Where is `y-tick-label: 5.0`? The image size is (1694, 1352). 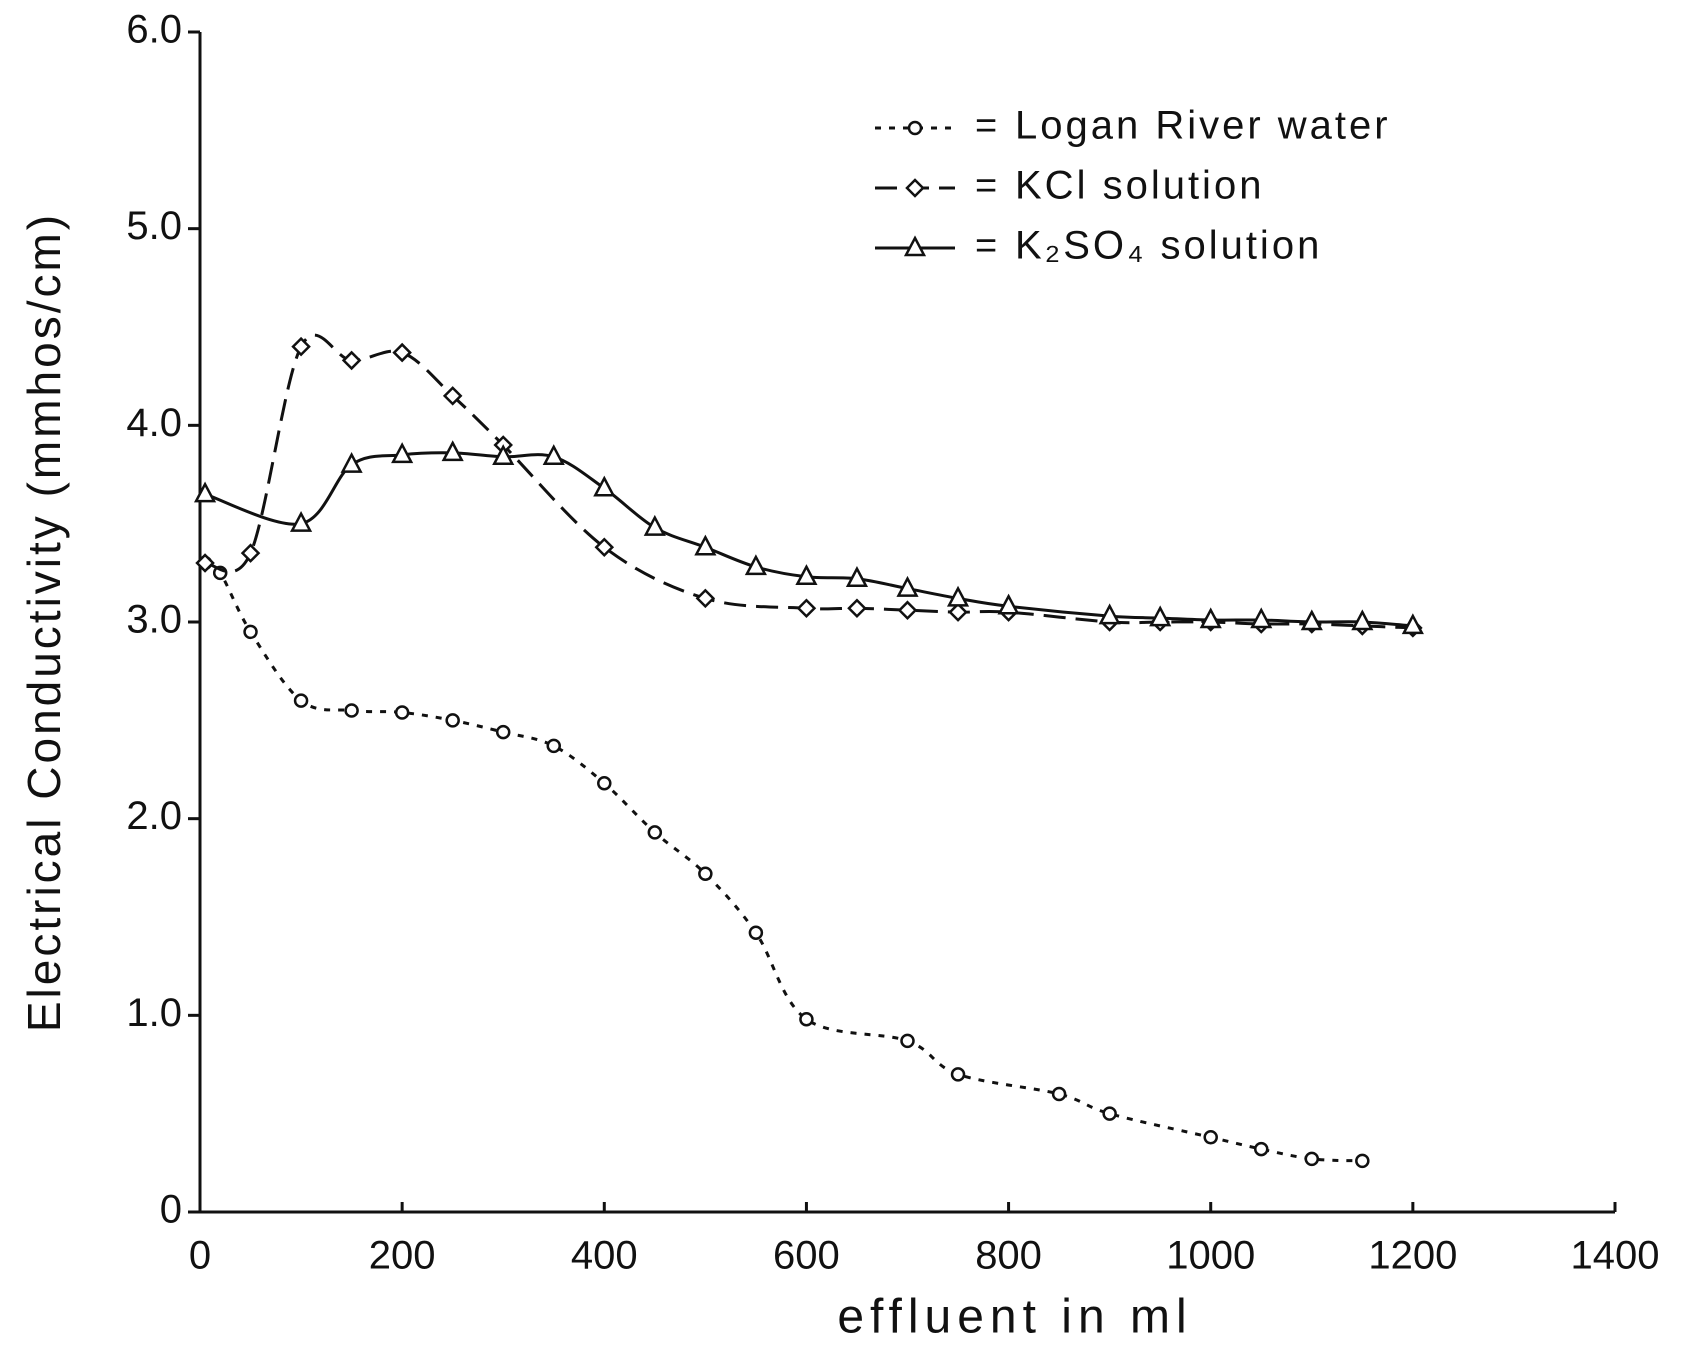 y-tick-label: 5.0 is located at coordinates (154, 226).